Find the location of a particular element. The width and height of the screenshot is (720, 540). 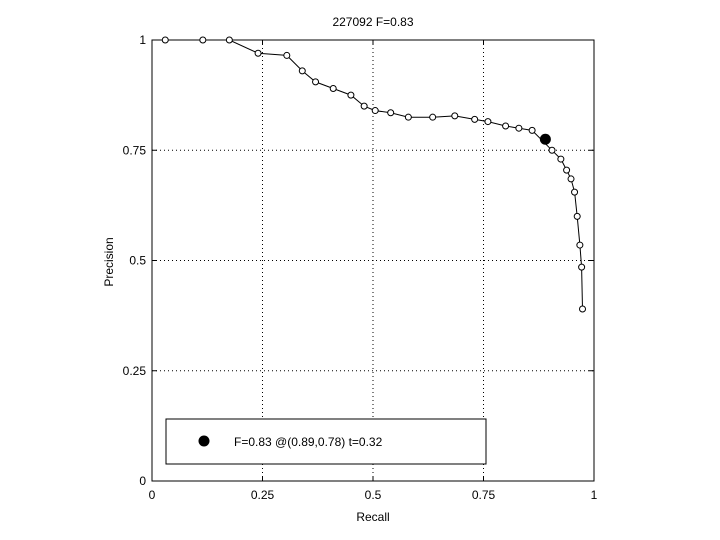

y-tick-label: 0.75 is located at coordinates (135, 150).